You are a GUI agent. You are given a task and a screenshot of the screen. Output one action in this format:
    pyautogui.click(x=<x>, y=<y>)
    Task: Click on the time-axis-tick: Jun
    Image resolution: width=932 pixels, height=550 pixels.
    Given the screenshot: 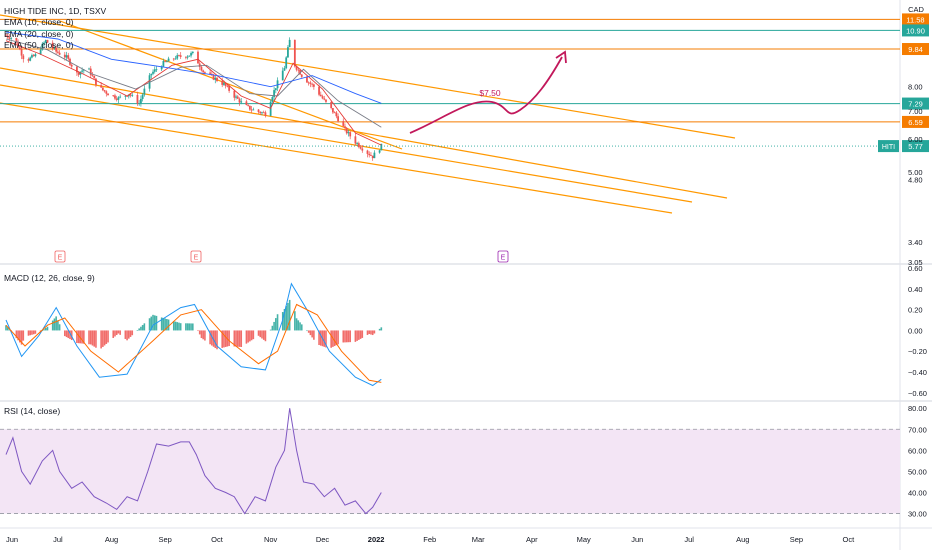 What is the action you would take?
    pyautogui.click(x=12, y=539)
    